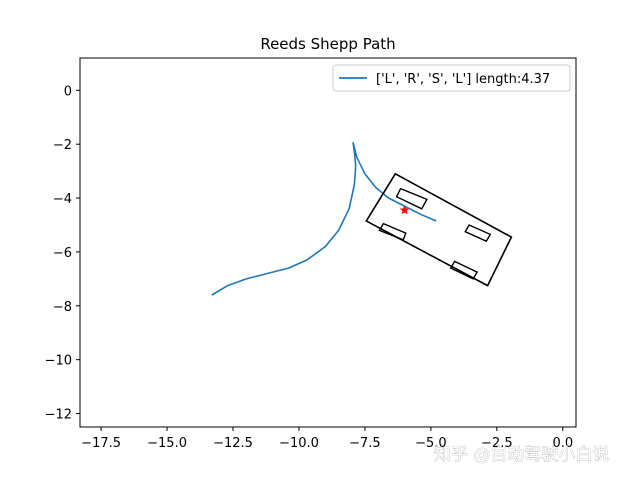 This screenshot has height=480, width=640. I want to click on watermark: 知乎 @自动驾驶小白说, so click(521, 455).